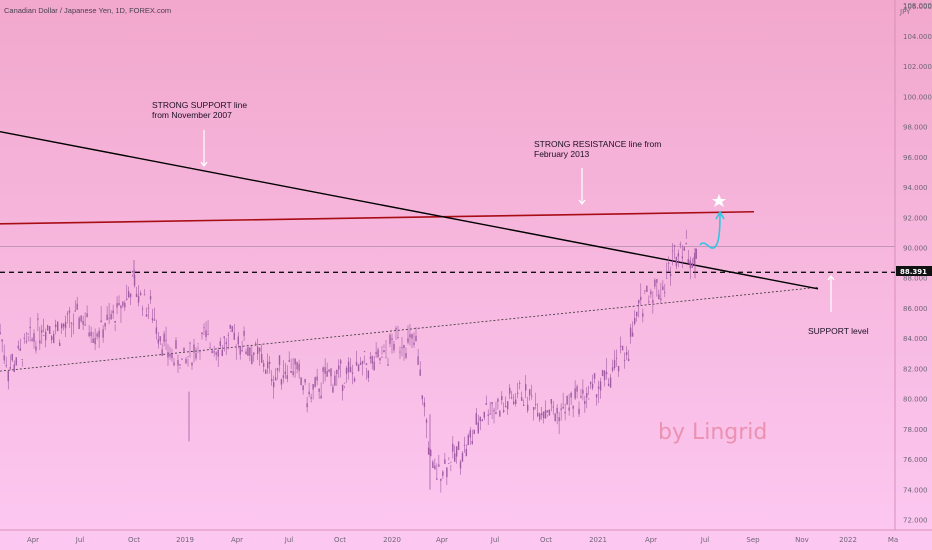 Image resolution: width=932 pixels, height=550 pixels. Describe the element at coordinates (392, 540) in the screenshot. I see `x-tick-label: 2020` at that location.